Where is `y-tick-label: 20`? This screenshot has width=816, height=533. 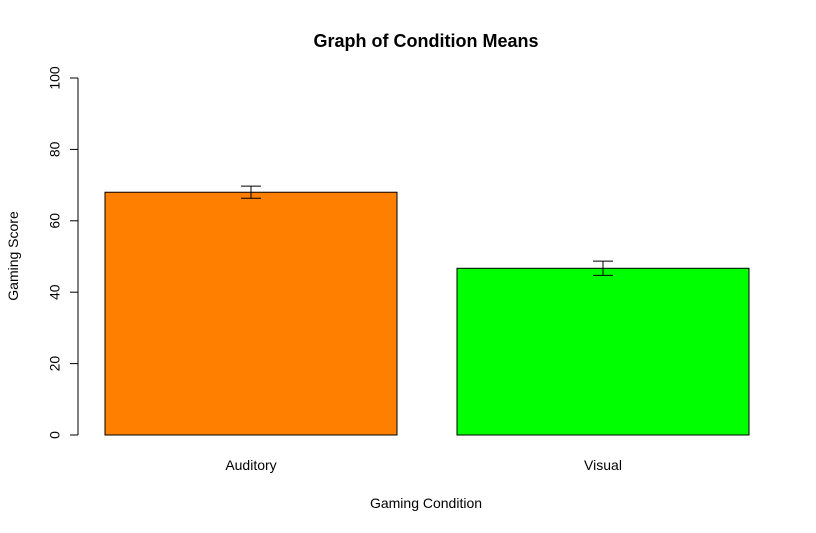 y-tick-label: 20 is located at coordinates (55, 364).